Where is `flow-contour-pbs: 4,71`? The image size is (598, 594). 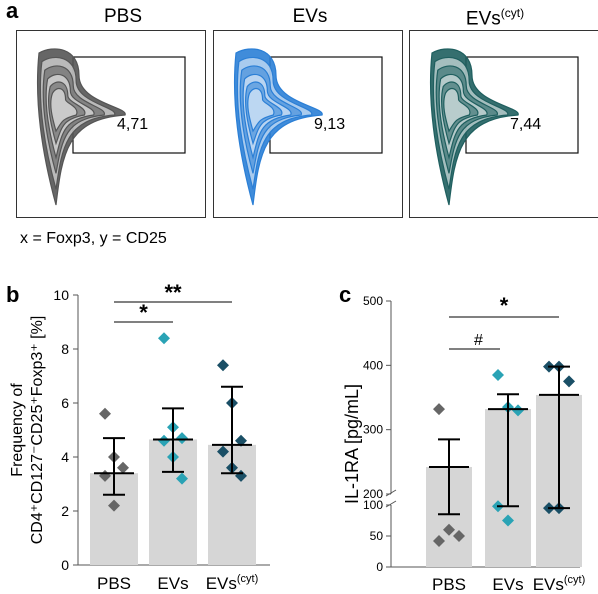
flow-contour-pbs: 4,71 is located at coordinates (111, 127).